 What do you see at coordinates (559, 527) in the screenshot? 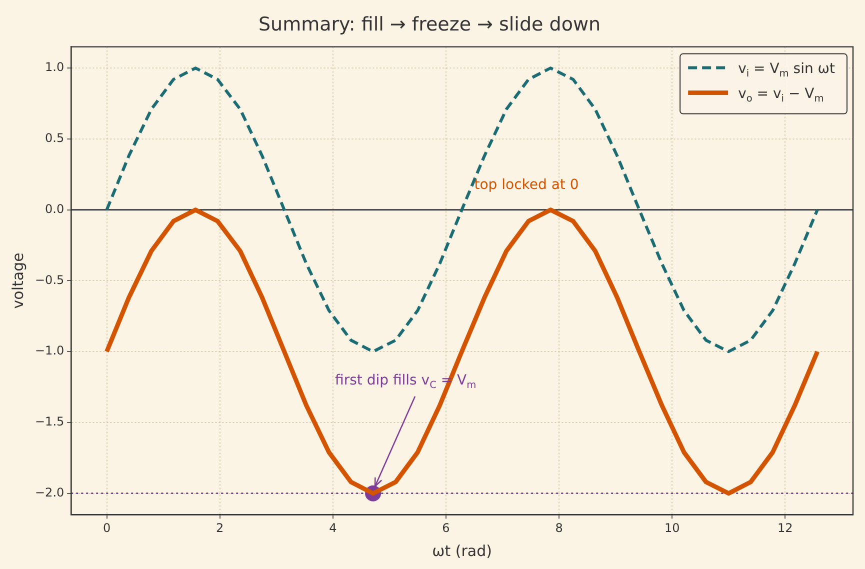
I see `x-tick-label: 8` at bounding box center [559, 527].